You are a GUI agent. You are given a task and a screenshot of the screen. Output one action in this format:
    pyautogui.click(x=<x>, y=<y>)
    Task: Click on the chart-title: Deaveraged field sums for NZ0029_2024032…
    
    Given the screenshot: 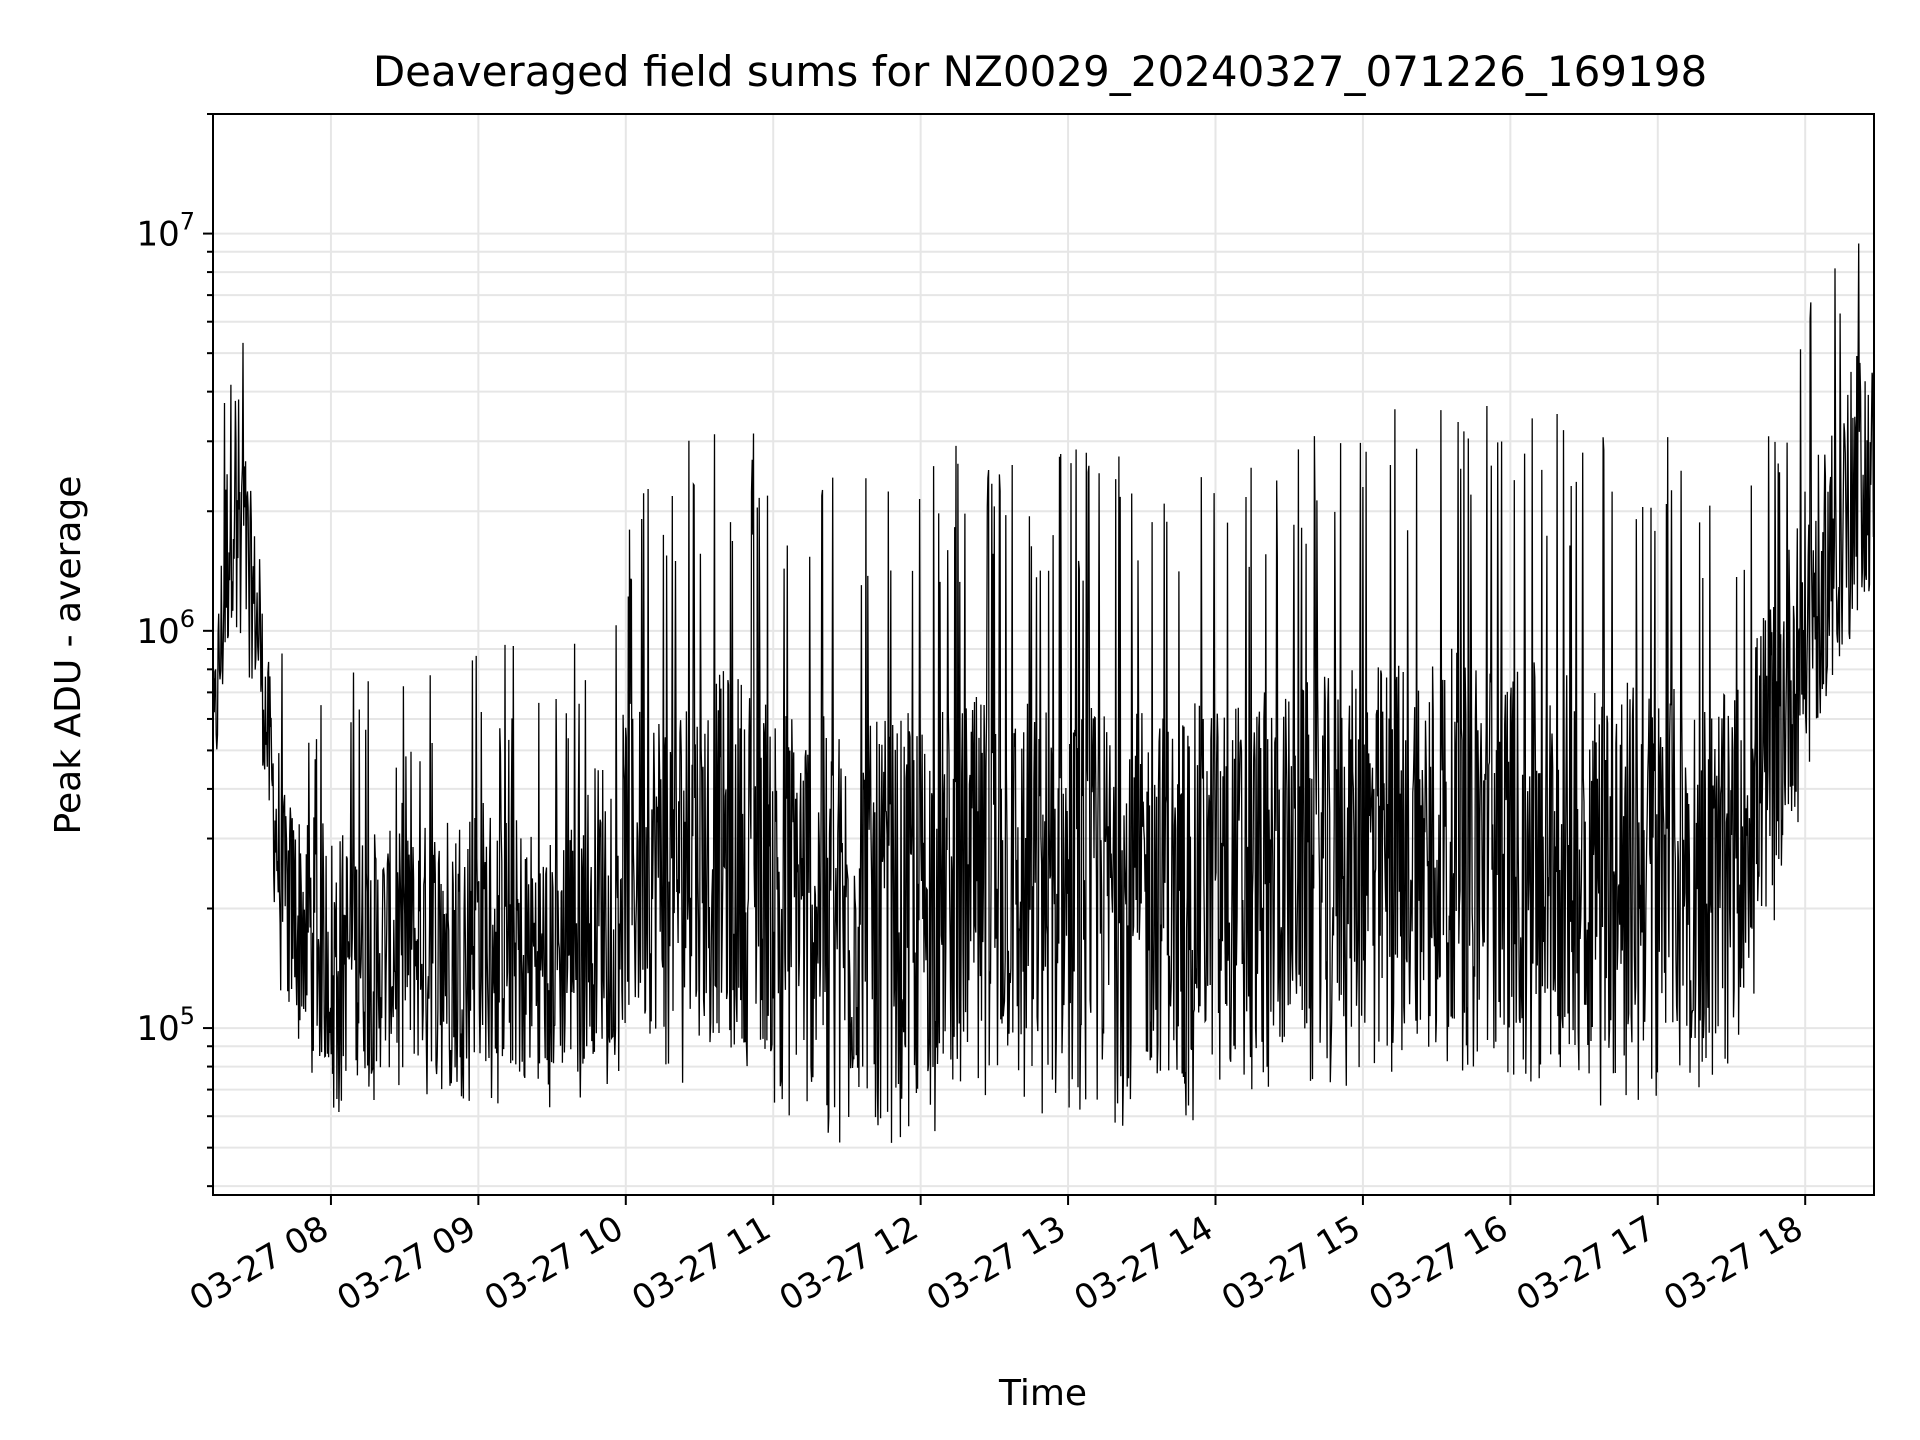 What is the action you would take?
    pyautogui.click(x=1040, y=71)
    